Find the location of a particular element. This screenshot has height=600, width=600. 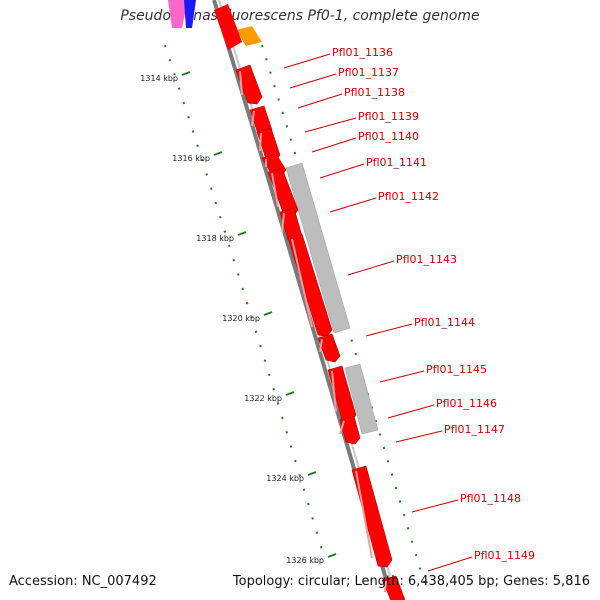

scale-tick-label: 1326 kbp is located at coordinates (305, 560).